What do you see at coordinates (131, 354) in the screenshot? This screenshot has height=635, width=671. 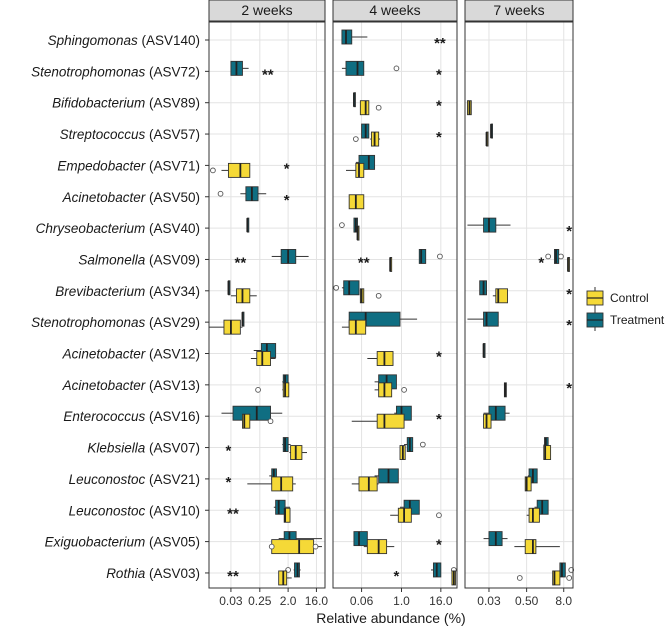 I see `taxon-label: Acinetobacter (ASV12)` at bounding box center [131, 354].